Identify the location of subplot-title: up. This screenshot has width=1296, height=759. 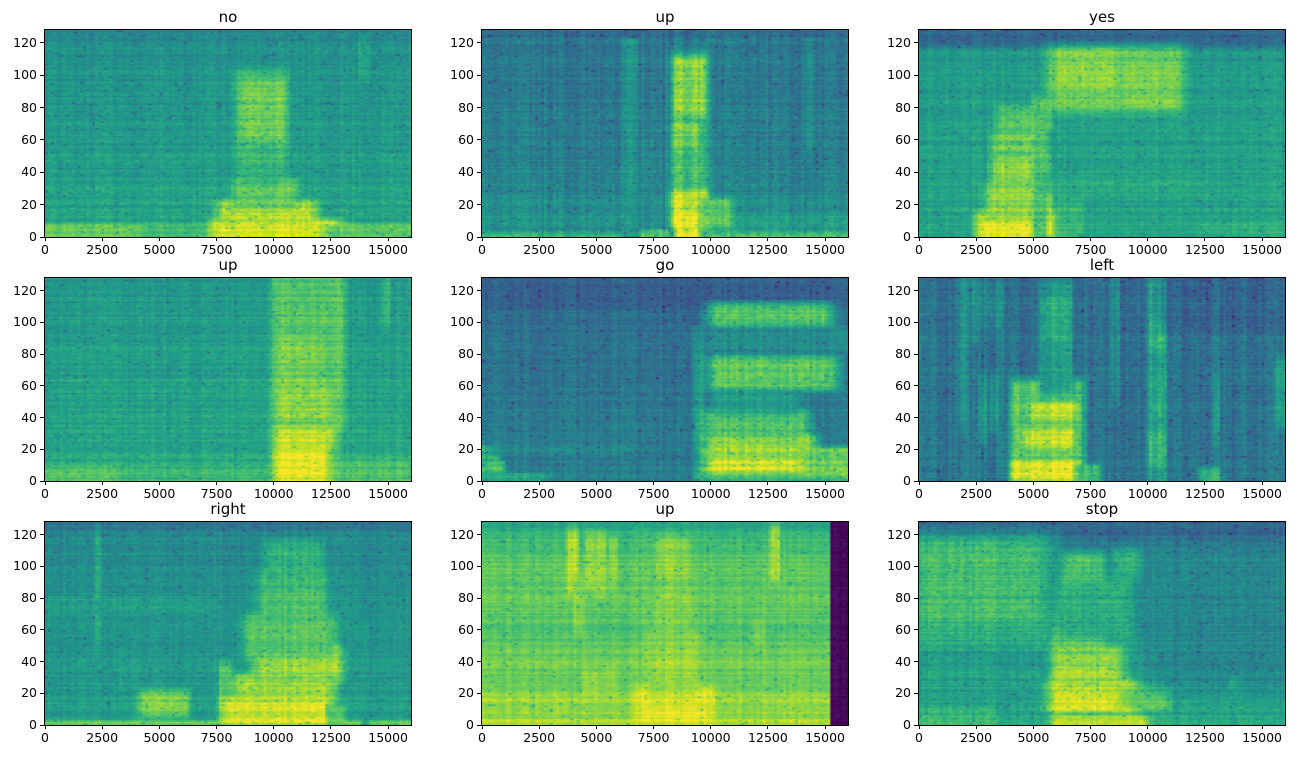
(665, 17).